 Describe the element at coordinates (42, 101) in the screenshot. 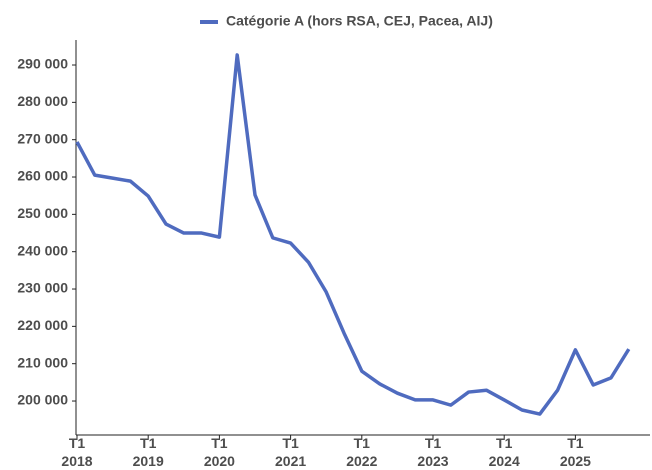

I see `y-tick-label: 280 000` at that location.